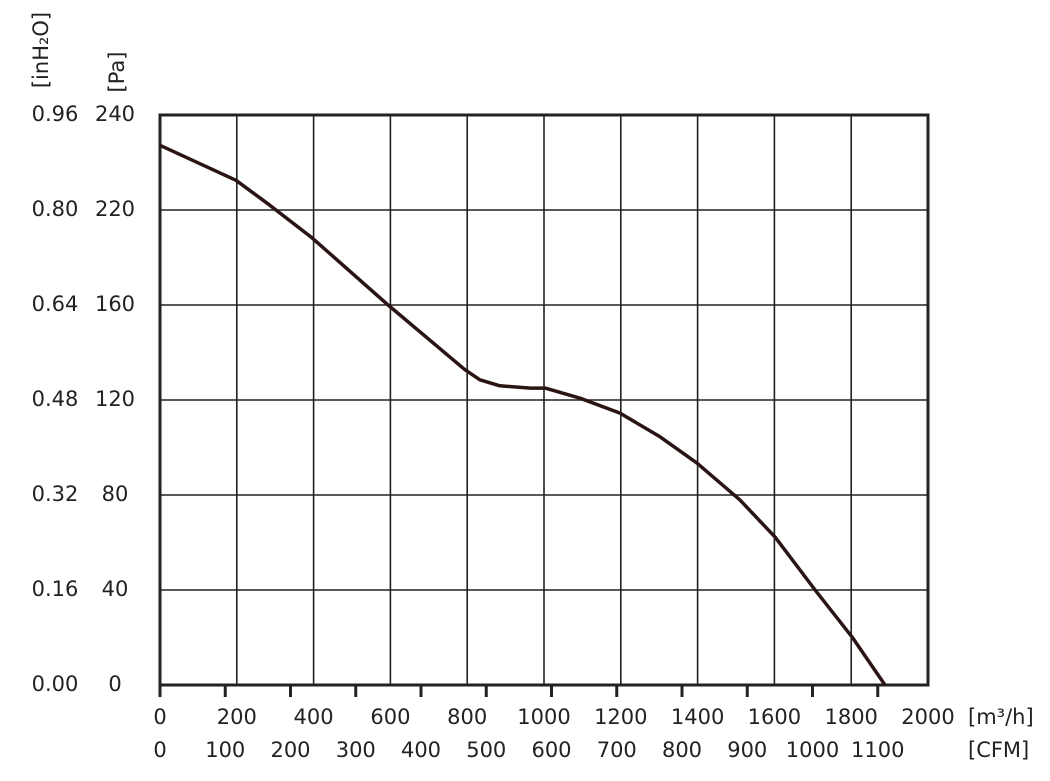 The width and height of the screenshot is (1050, 781). What do you see at coordinates (682, 750) in the screenshot?
I see `x2-tick-label: 800` at bounding box center [682, 750].